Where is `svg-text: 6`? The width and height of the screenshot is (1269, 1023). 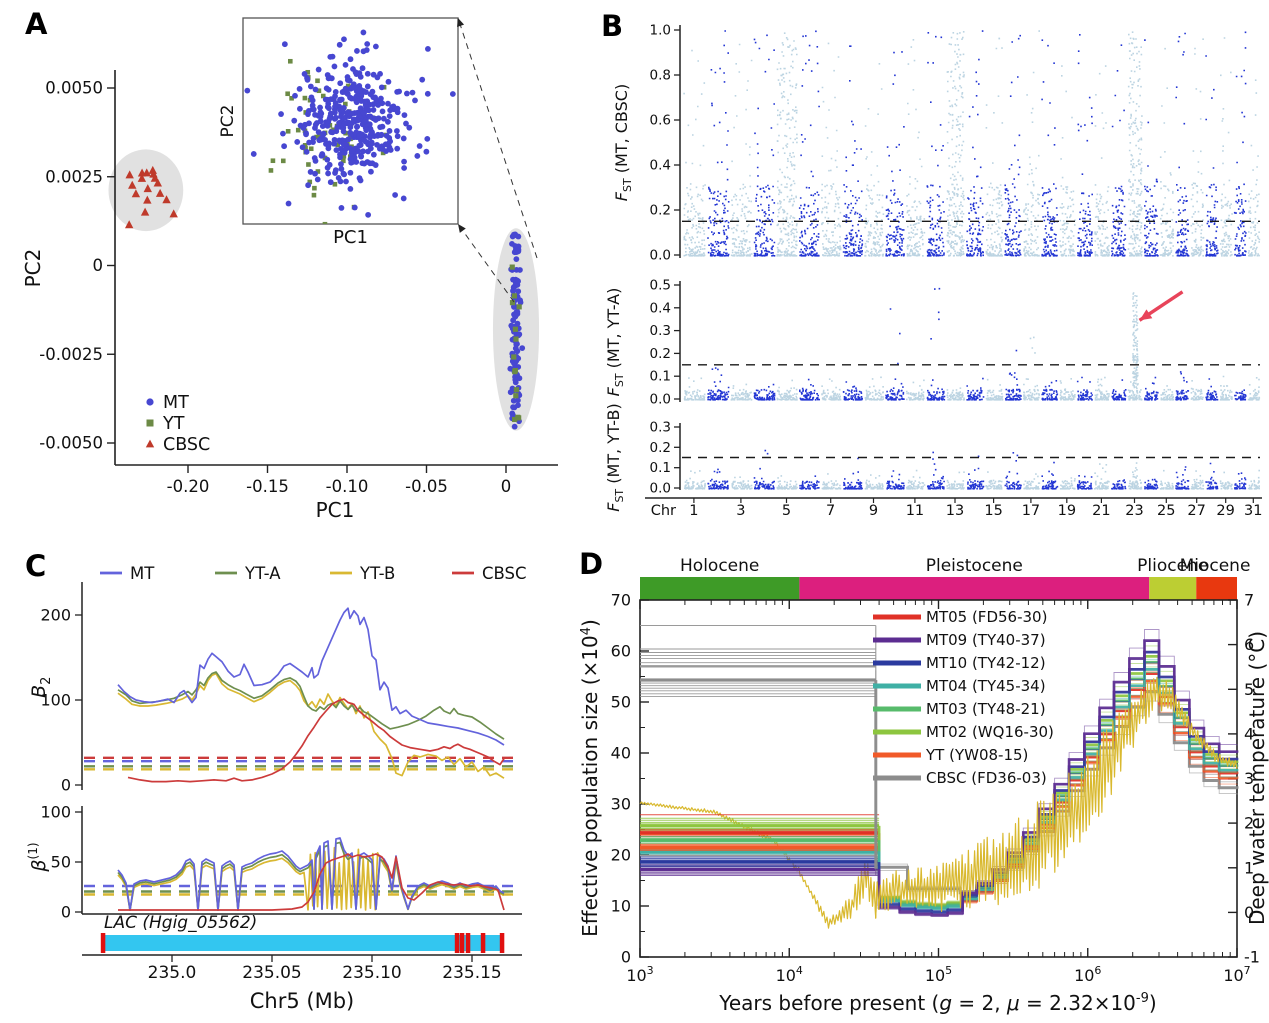 svg-text: 6 is located at coordinates (1249, 644).